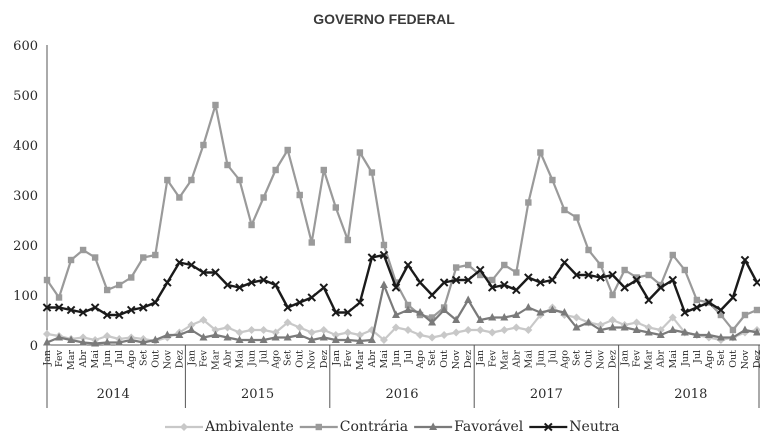 Image resolution: width=760 pixels, height=441 pixels. What do you see at coordinates (756, 359) in the screenshot?
I see `x-tick-label: Dez` at bounding box center [756, 359].